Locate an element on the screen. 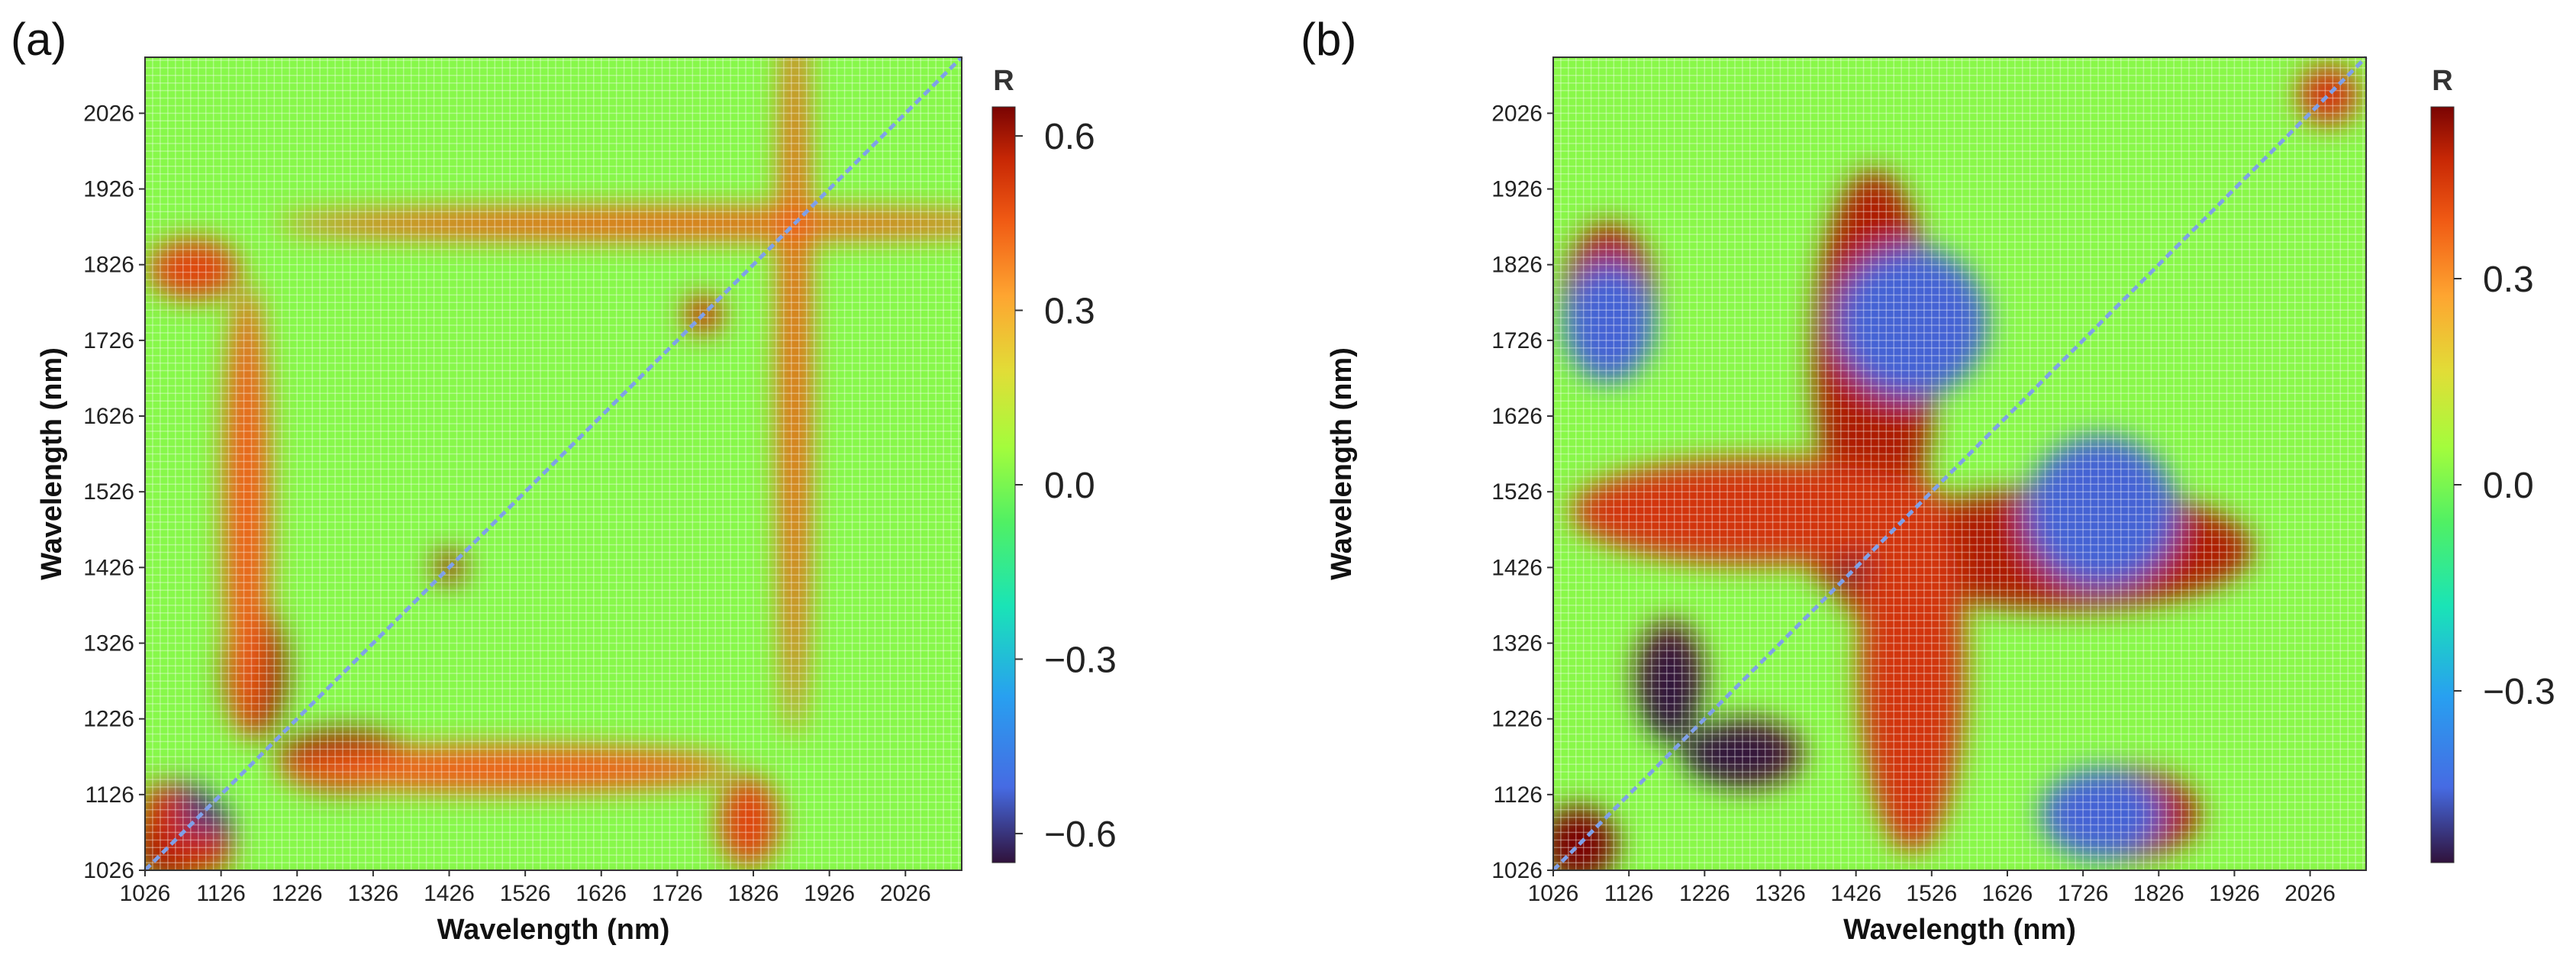 The width and height of the screenshot is (2576, 955). panel-label: (b) is located at coordinates (1329, 39).